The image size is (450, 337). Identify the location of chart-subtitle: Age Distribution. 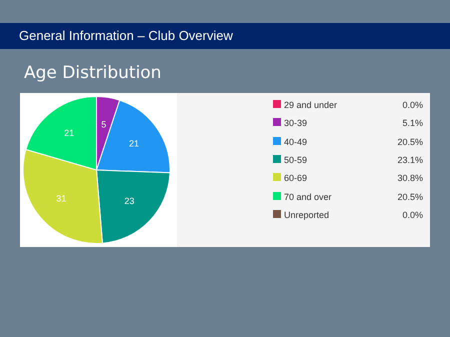
(93, 73).